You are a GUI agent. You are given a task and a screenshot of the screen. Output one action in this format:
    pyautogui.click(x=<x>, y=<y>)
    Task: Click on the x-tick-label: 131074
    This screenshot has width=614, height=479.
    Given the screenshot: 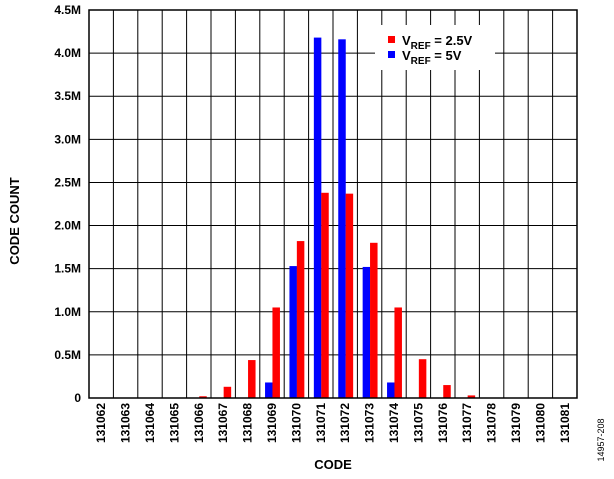 What is the action you would take?
    pyautogui.click(x=394, y=423)
    